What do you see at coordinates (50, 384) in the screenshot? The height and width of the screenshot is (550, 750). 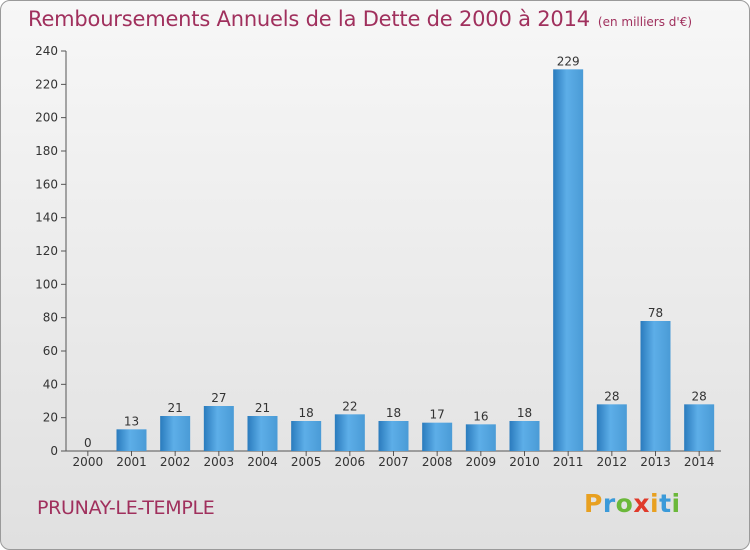 I see `y-tick-label: 40` at bounding box center [50, 384].